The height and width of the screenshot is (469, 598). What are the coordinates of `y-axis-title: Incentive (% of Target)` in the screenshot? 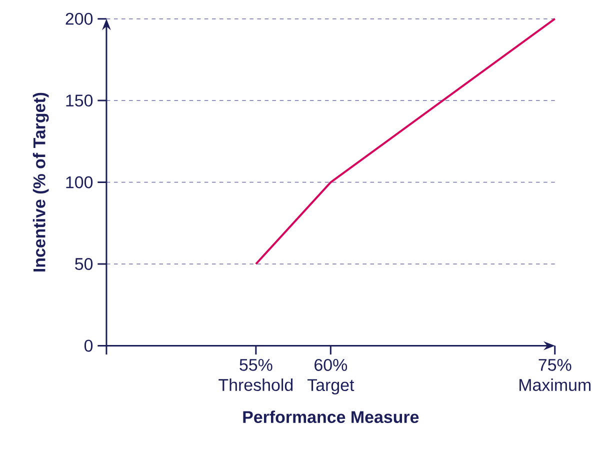 It's located at (40, 182).